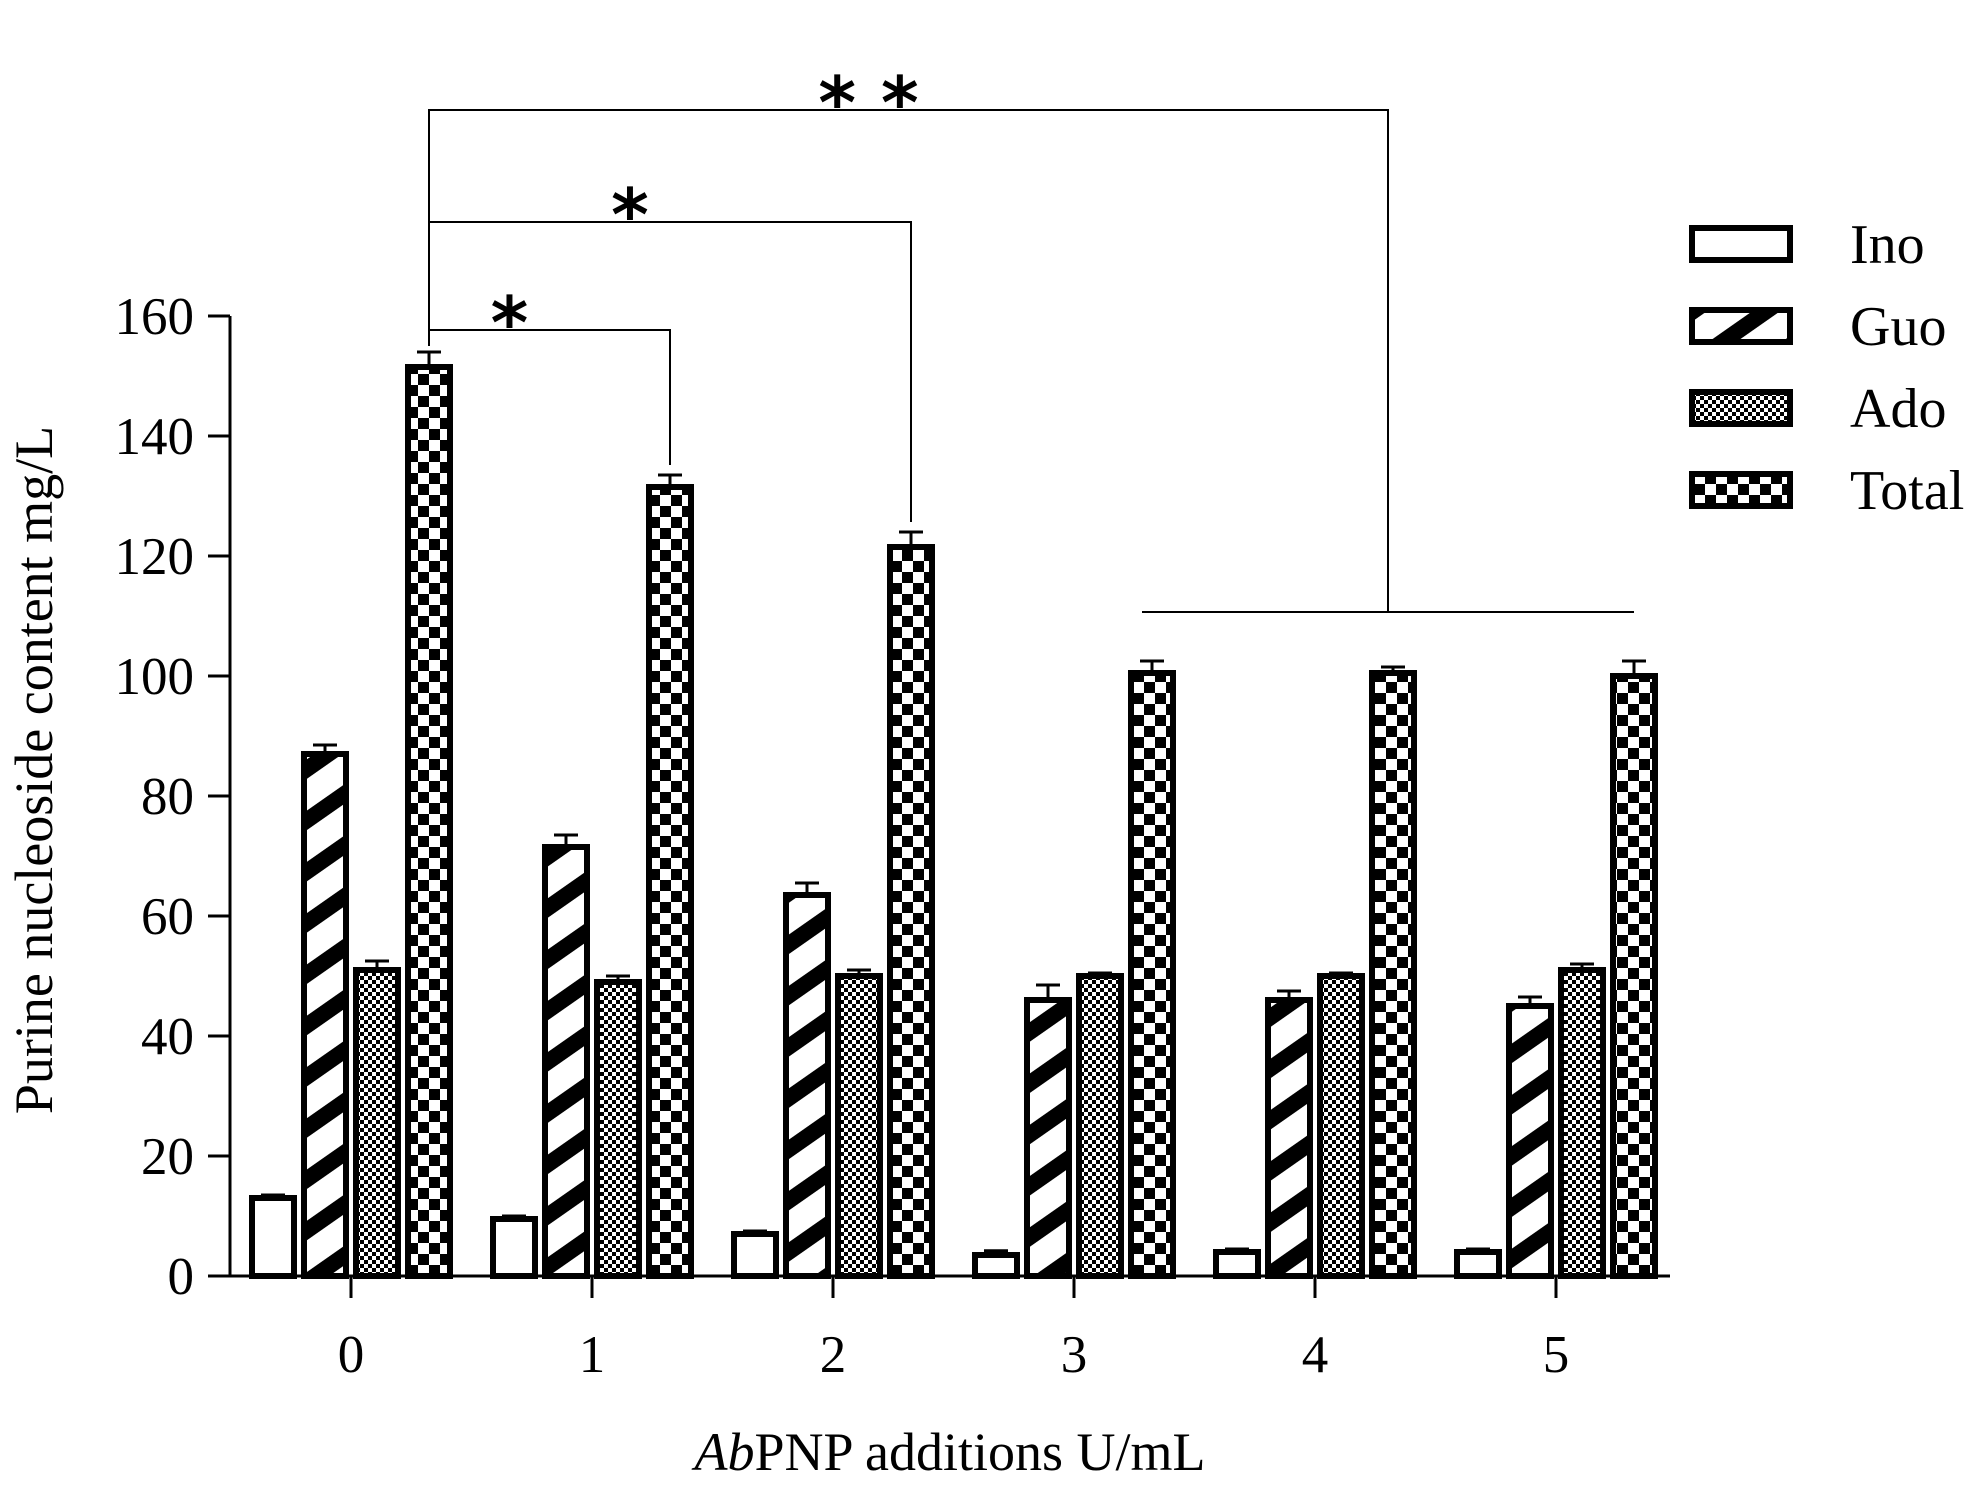 The width and height of the screenshot is (1983, 1492). I want to click on y-tick-label: 160, so click(155, 317).